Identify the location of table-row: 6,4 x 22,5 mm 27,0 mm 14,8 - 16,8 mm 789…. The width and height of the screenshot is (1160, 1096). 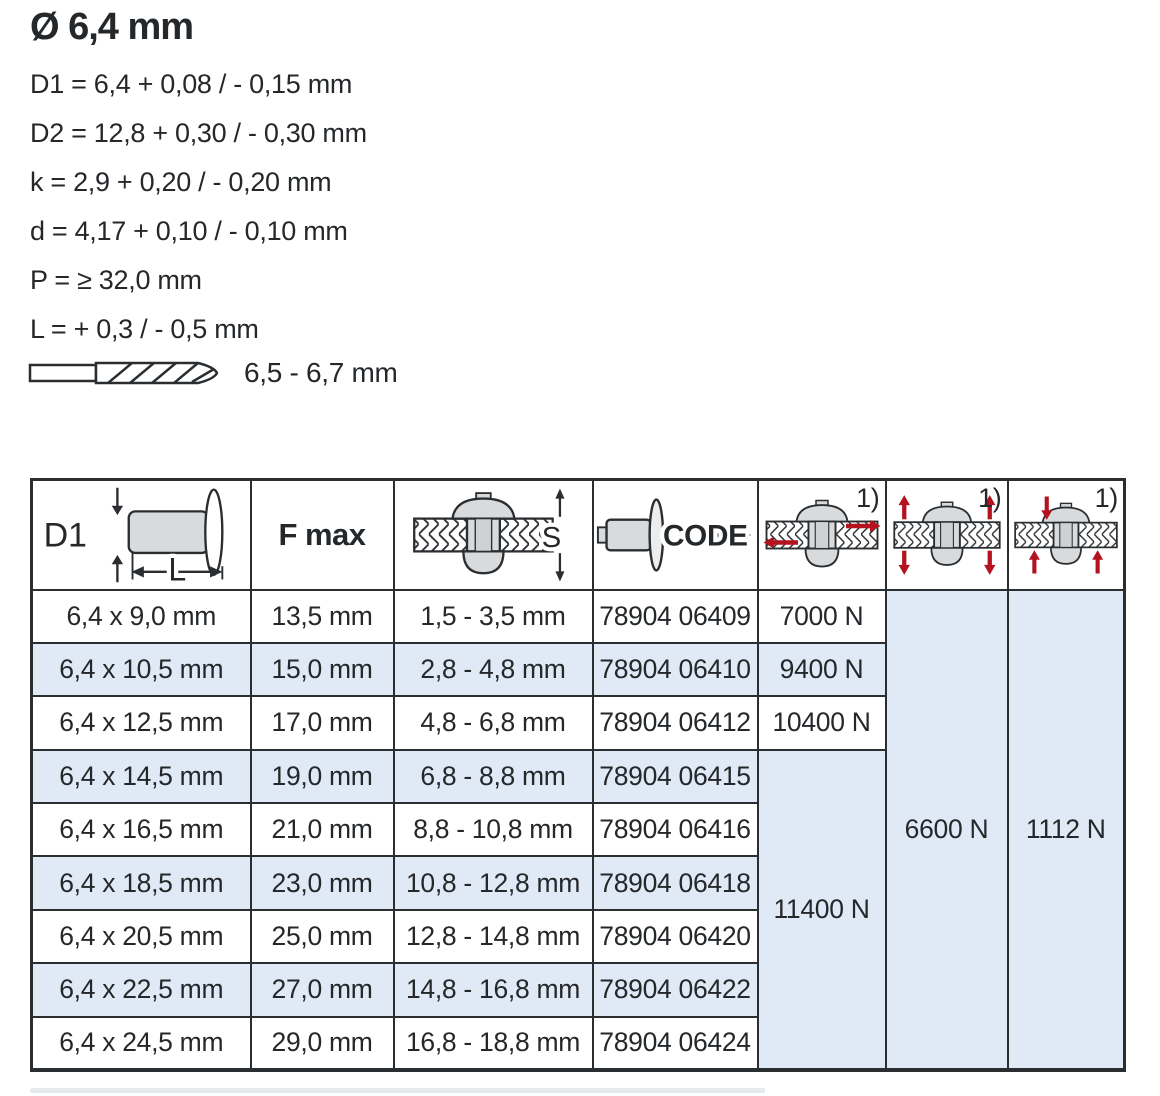
(577, 990).